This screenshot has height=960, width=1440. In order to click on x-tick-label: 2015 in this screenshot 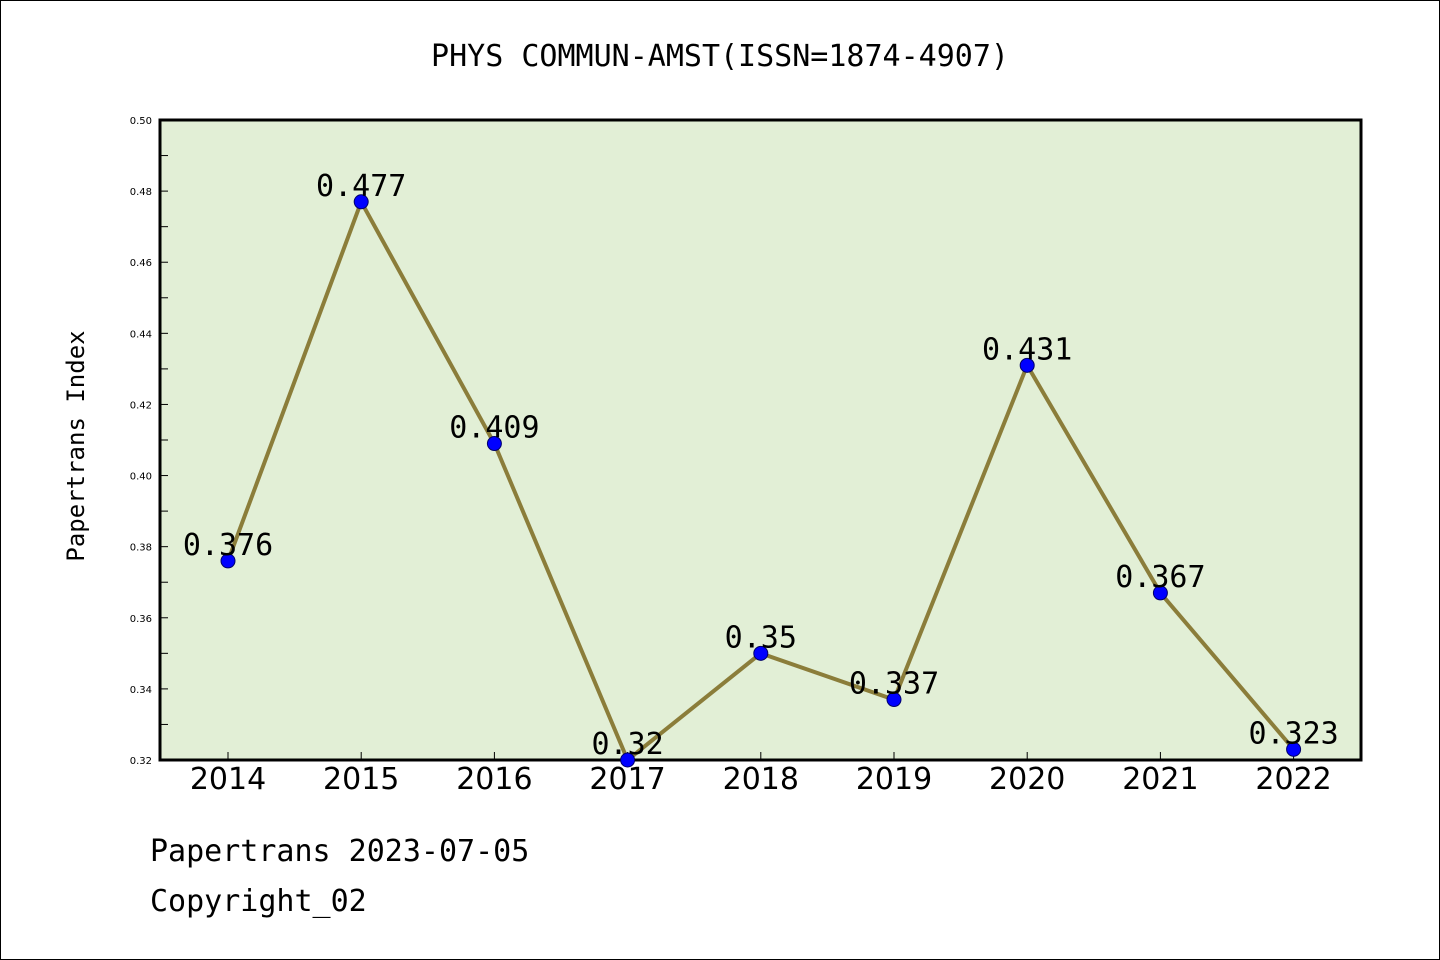, I will do `click(361, 779)`.